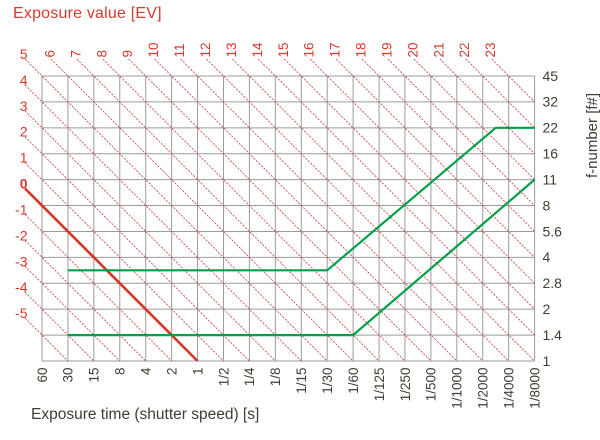  Describe the element at coordinates (21, 235) in the screenshot. I see `svg-text: -2` at that location.